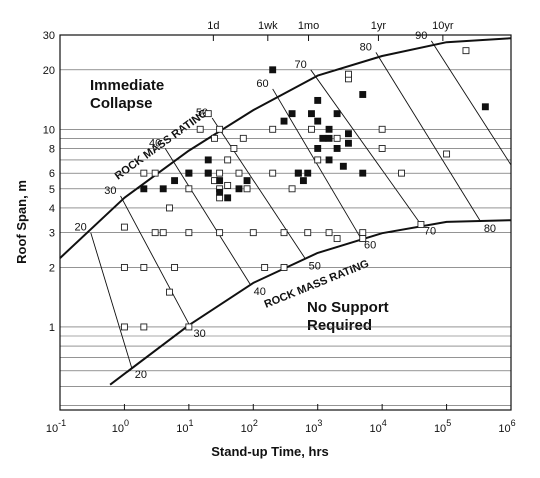 Image resolution: width=540 pixels, height=478 pixels. Describe the element at coordinates (56, 426) in the screenshot. I see `x-tick-label: 10⁻¹` at that location.